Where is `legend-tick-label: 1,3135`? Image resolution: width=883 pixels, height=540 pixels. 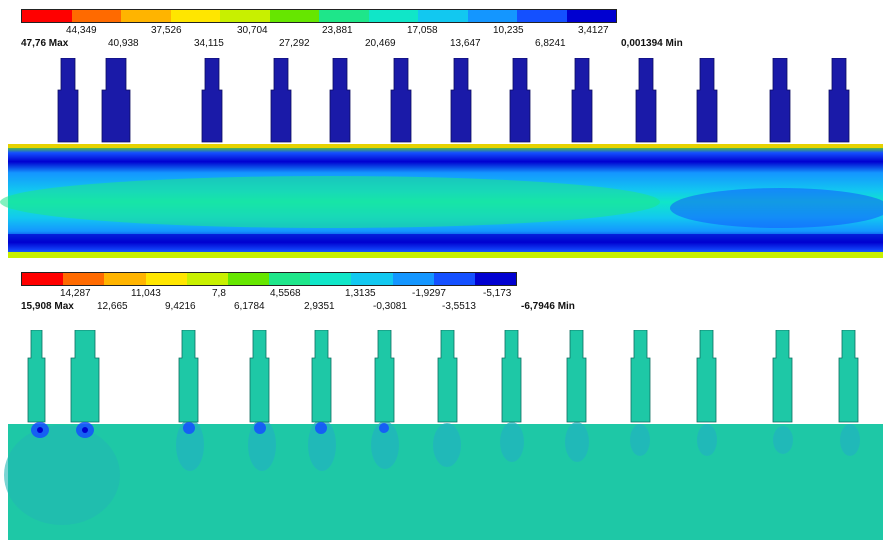
legend-tick-label: 1,3135 is located at coordinates (360, 293).